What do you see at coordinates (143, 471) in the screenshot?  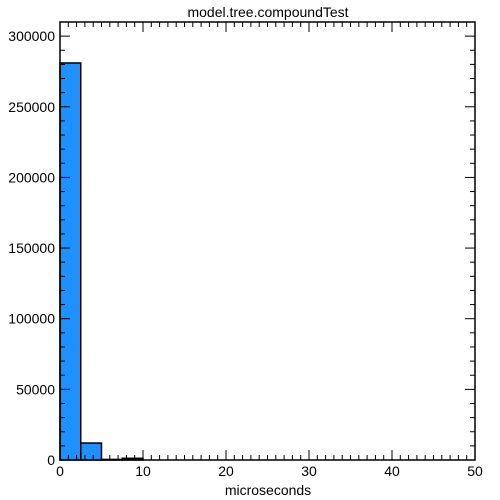 I see `x-tick-label: 10` at bounding box center [143, 471].